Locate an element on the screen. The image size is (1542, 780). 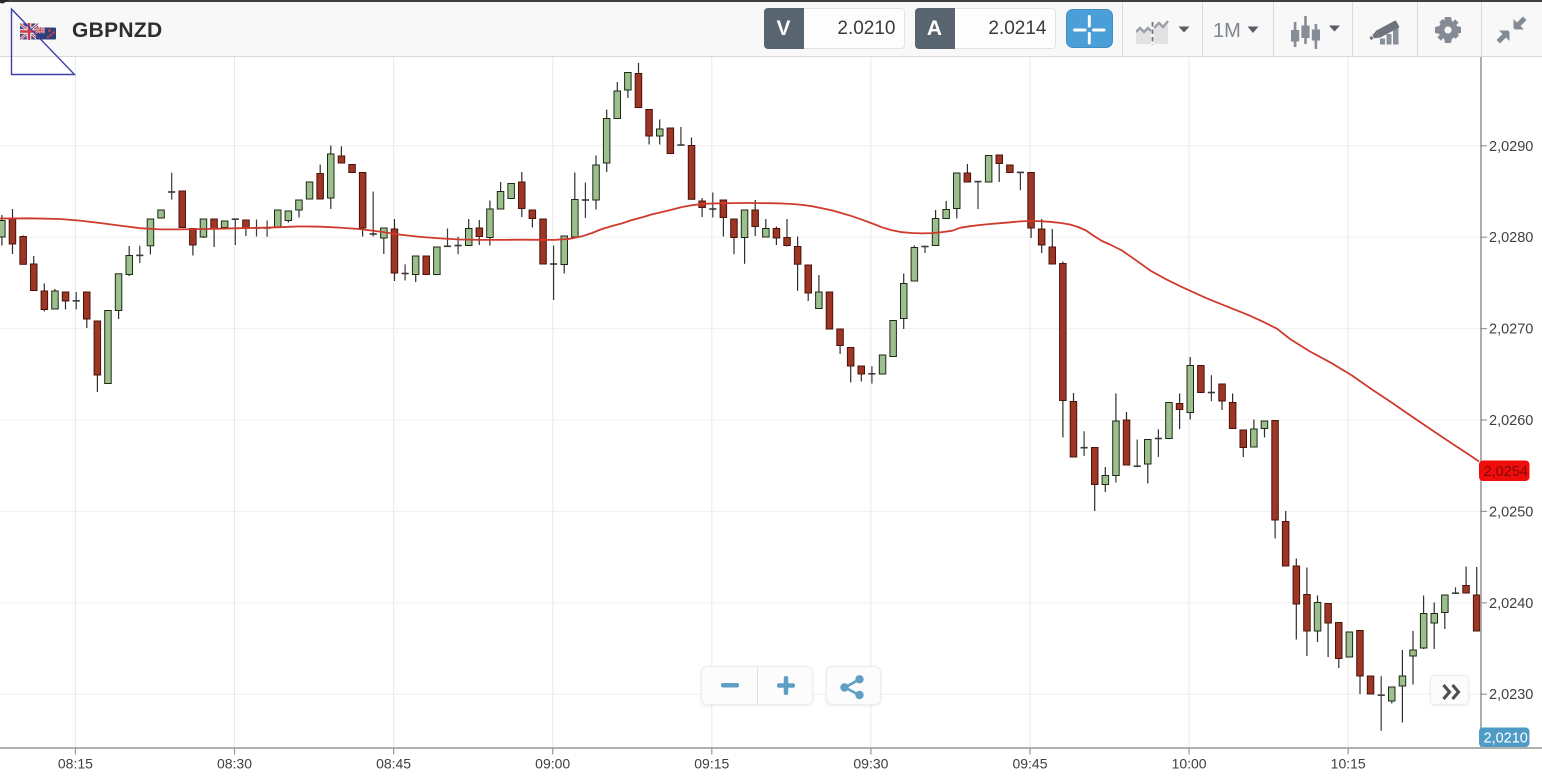
svg-text: 09:30 is located at coordinates (870, 764).